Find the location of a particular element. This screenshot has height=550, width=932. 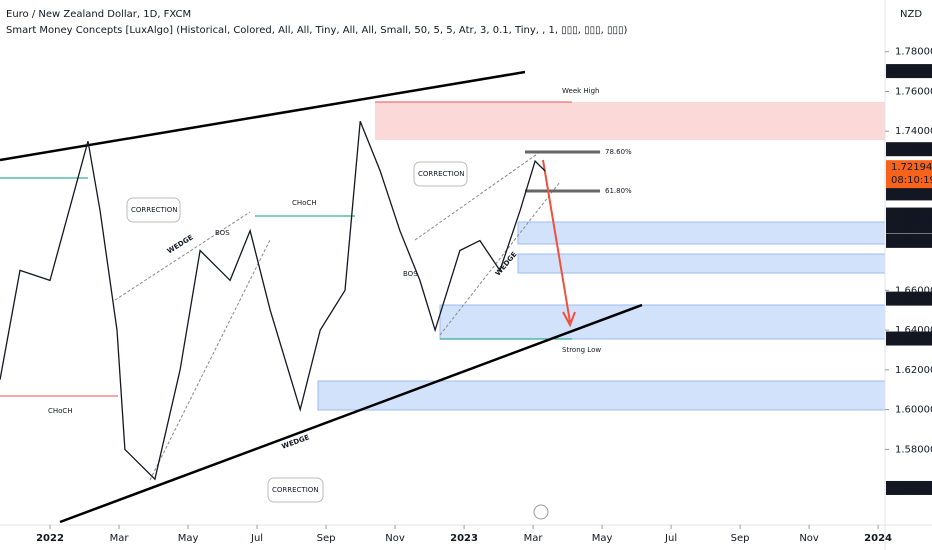

y-tick-label: 1.58000 is located at coordinates (913, 449).